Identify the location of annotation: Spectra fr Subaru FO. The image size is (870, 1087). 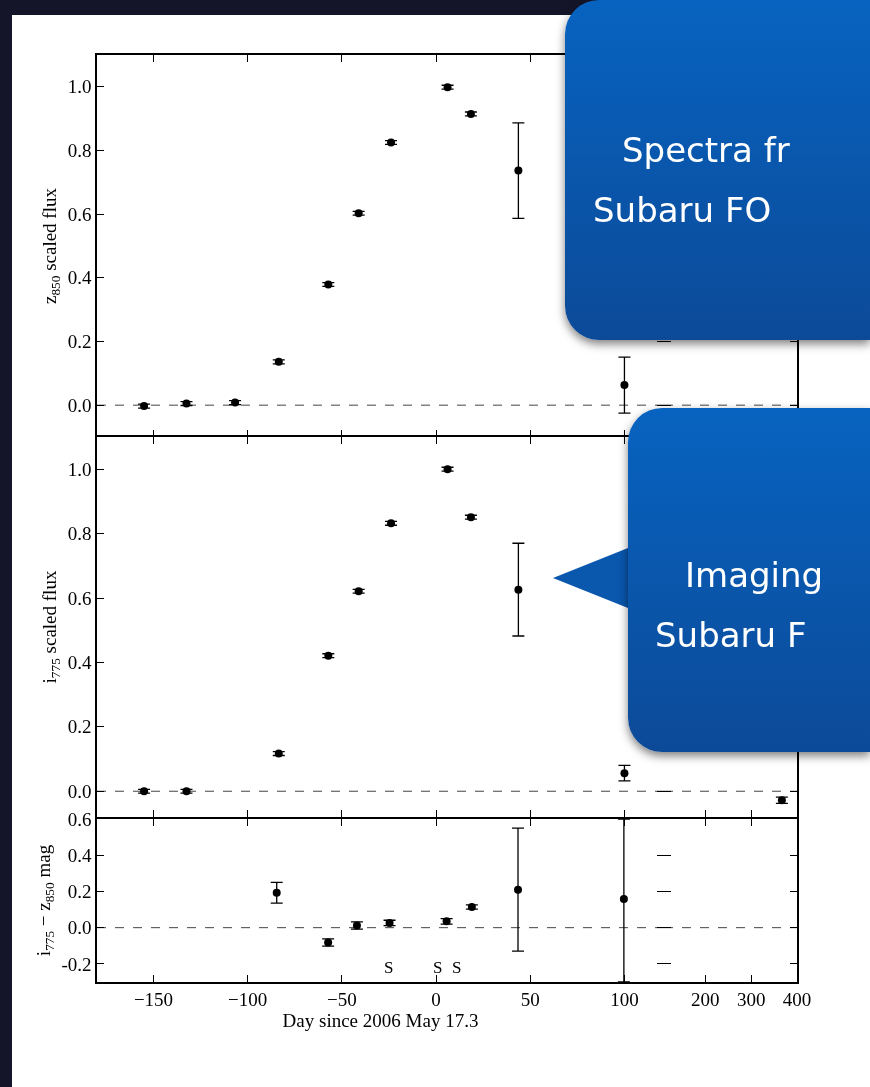
(691, 180).